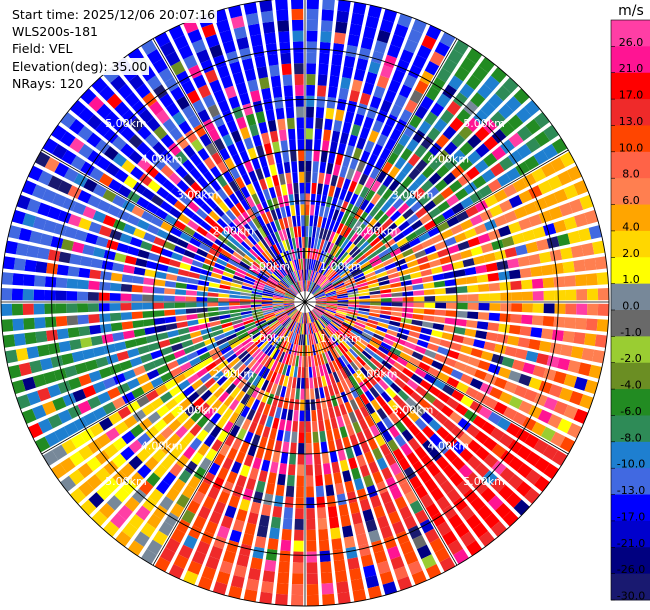 The height and width of the screenshot is (610, 650). What do you see at coordinates (173, 378) in the screenshot?
I see `azimuth-spoke` at bounding box center [173, 378].